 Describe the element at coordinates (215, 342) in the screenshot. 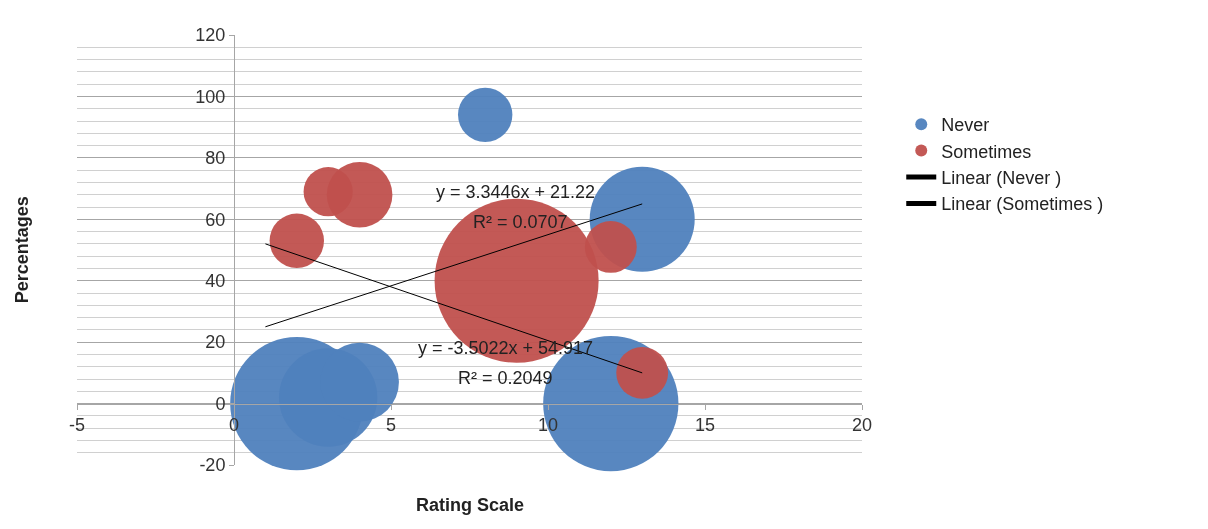

I see `y-tick-label: 20` at that location.